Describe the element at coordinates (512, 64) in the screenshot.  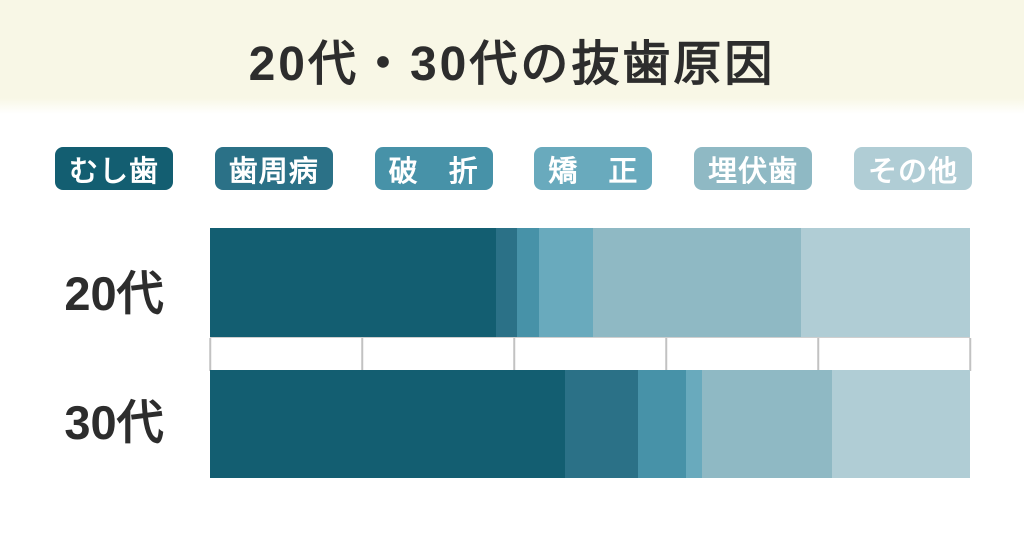
I see `page-title: 20代・30代の抜歯原因` at that location.